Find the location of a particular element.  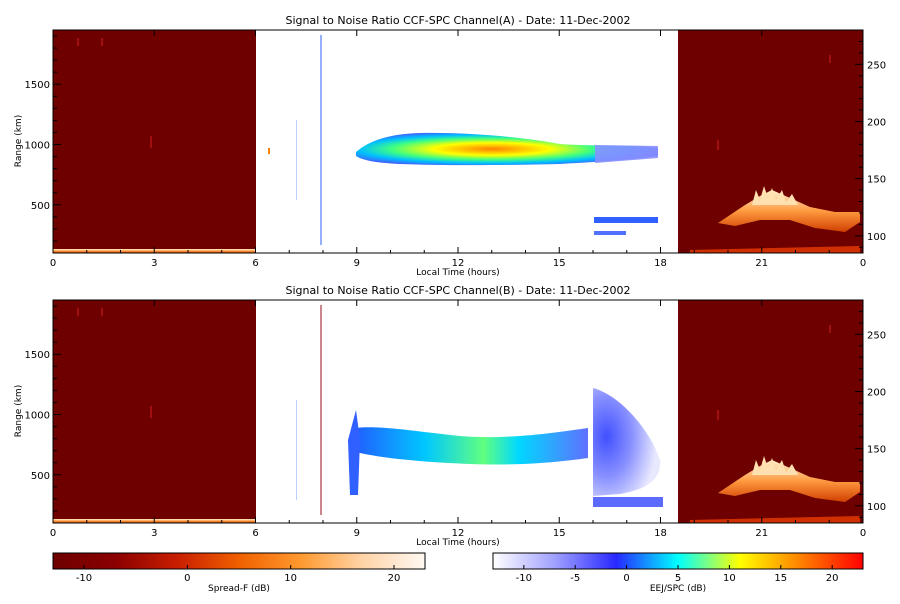

colorbar-tick-label: 5 is located at coordinates (678, 578).